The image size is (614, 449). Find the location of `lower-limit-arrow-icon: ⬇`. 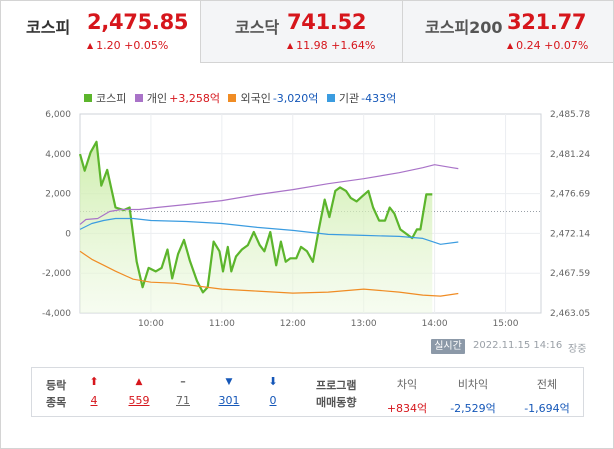

lower-limit-arrow-icon: ⬇ is located at coordinates (273, 381).